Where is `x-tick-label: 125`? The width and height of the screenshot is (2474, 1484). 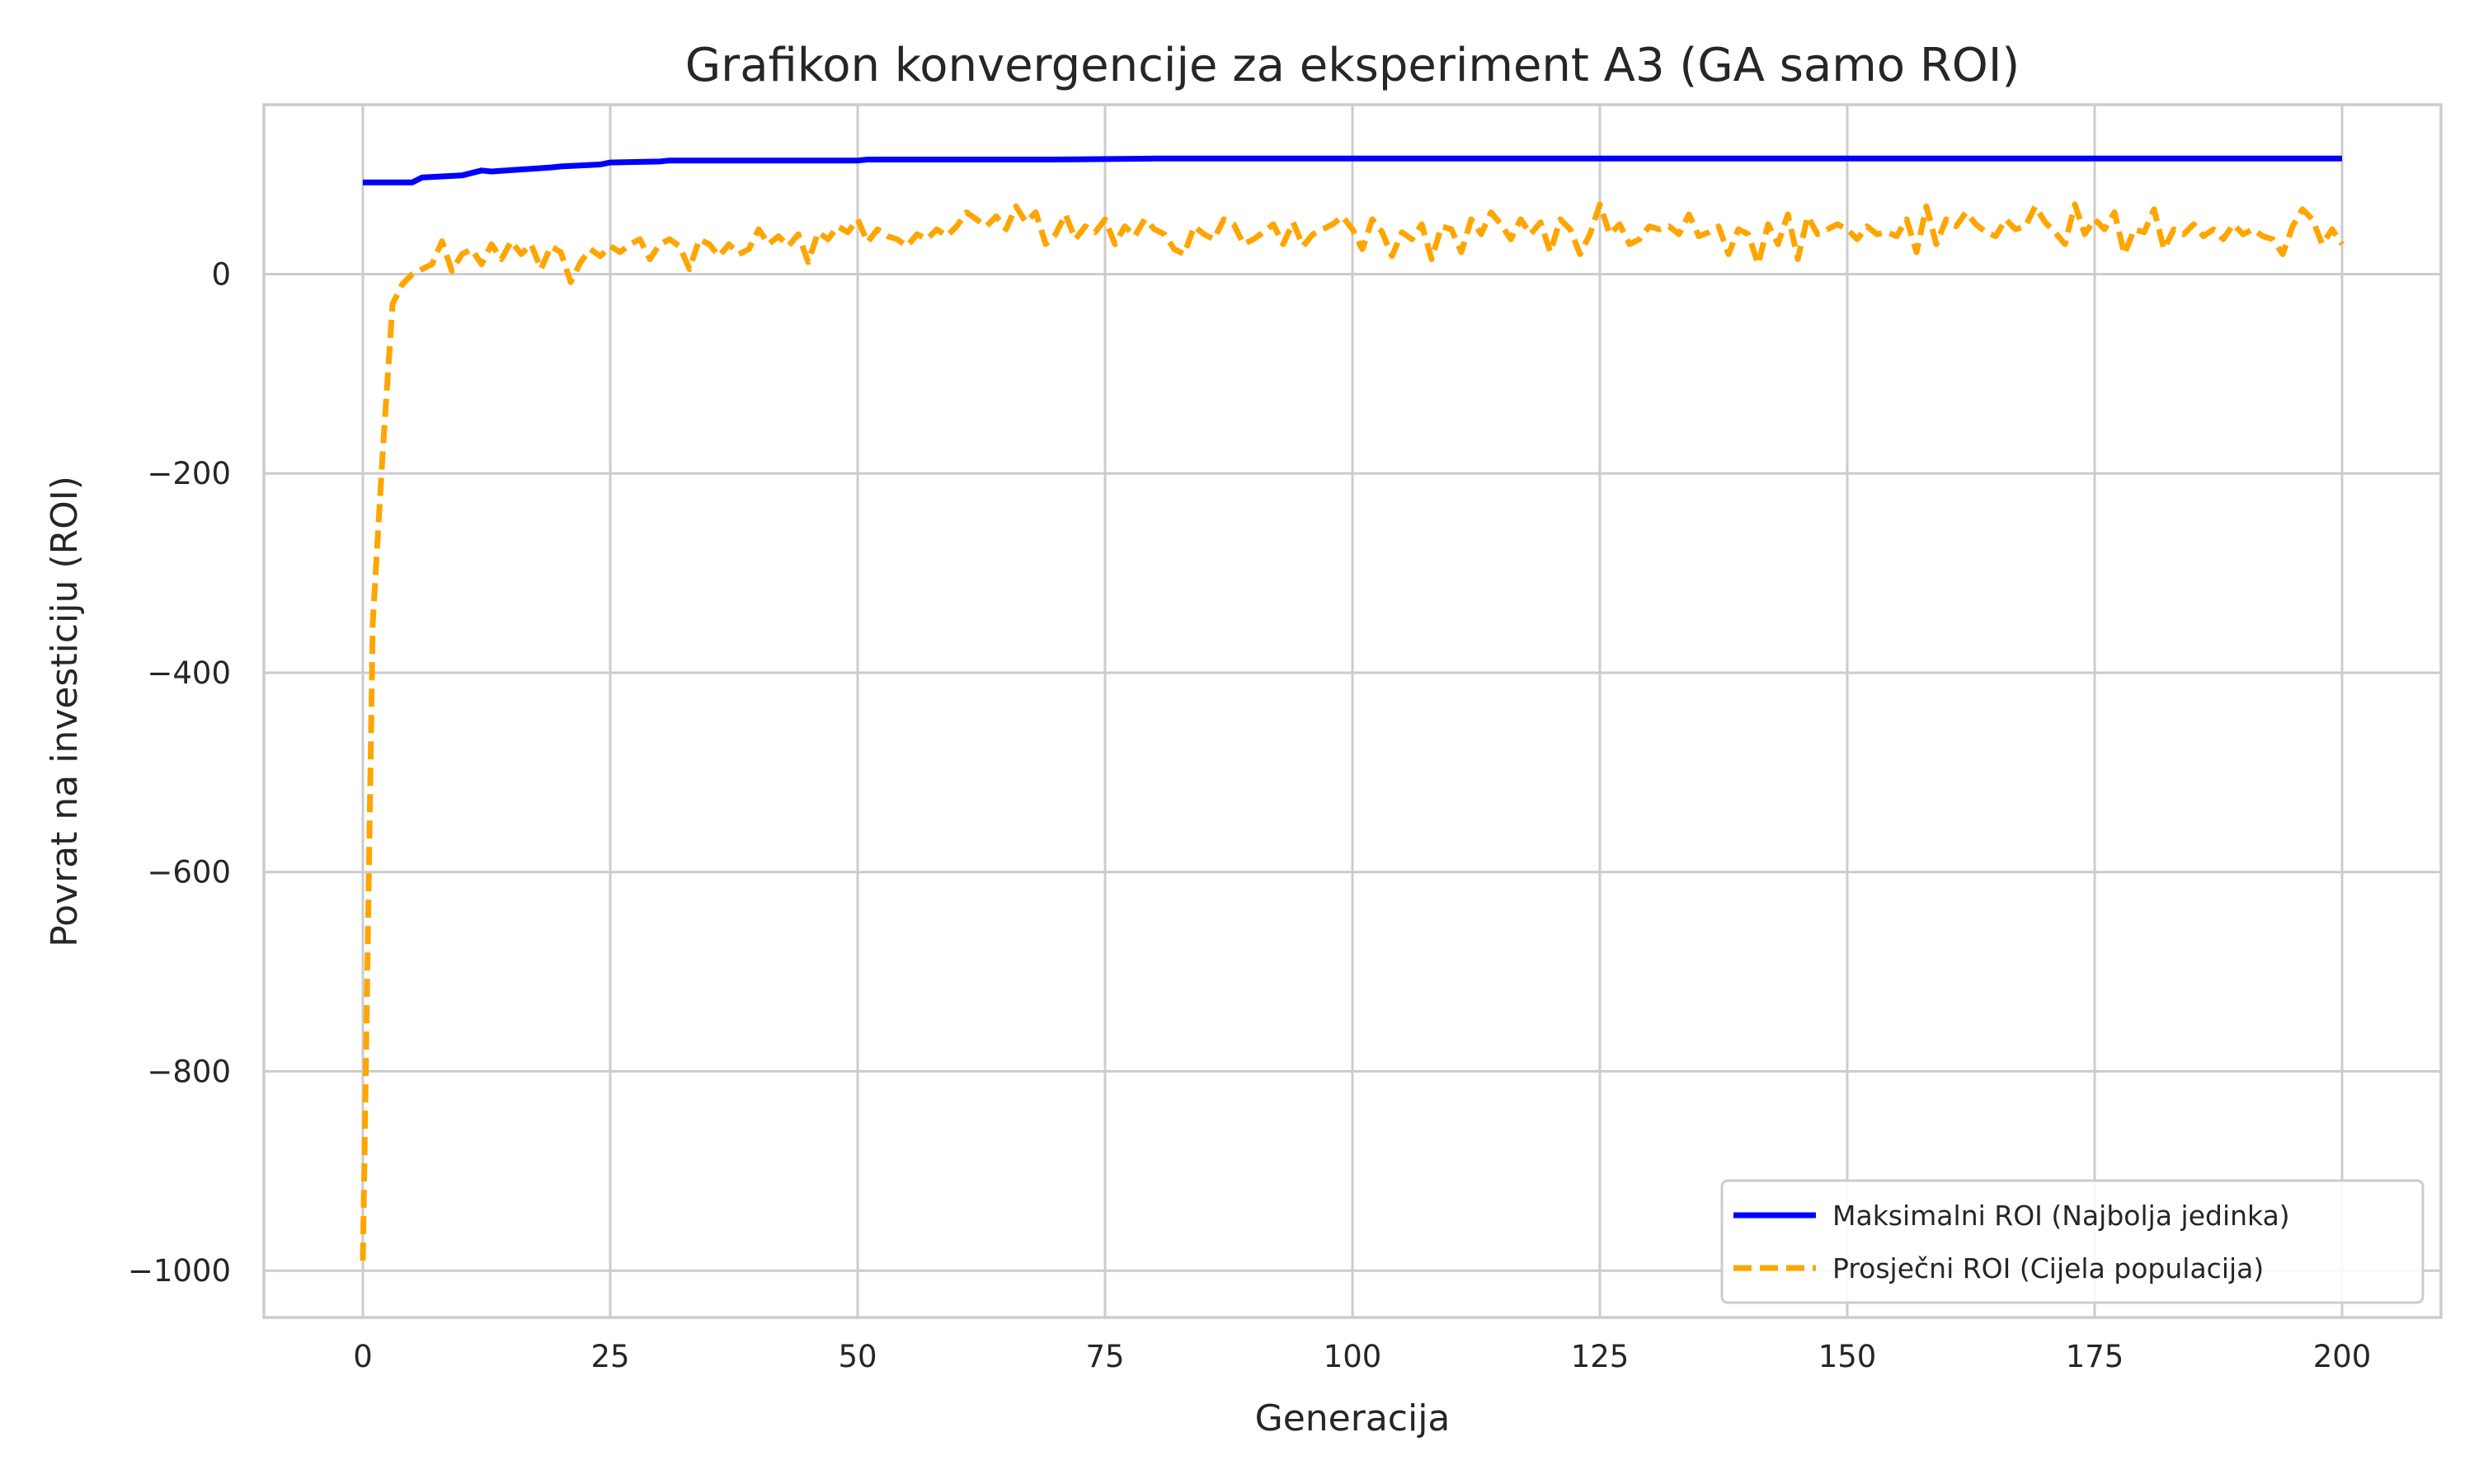 x-tick-label: 125 is located at coordinates (1600, 1356).